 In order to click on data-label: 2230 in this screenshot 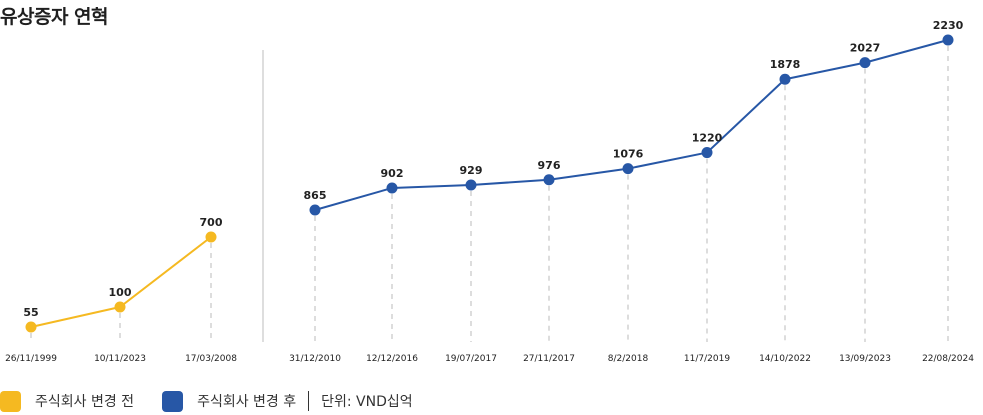, I will do `click(948, 25)`.